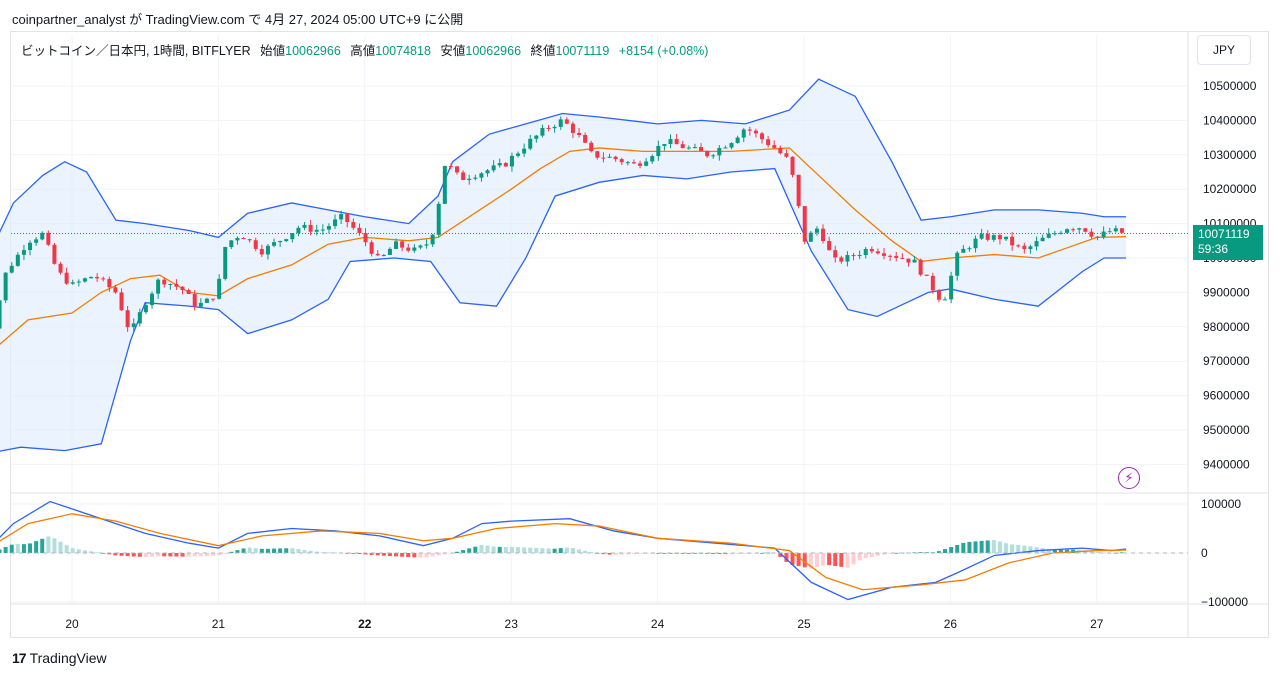  What do you see at coordinates (219, 624) in the screenshot?
I see `time-tick-label: 21` at bounding box center [219, 624].